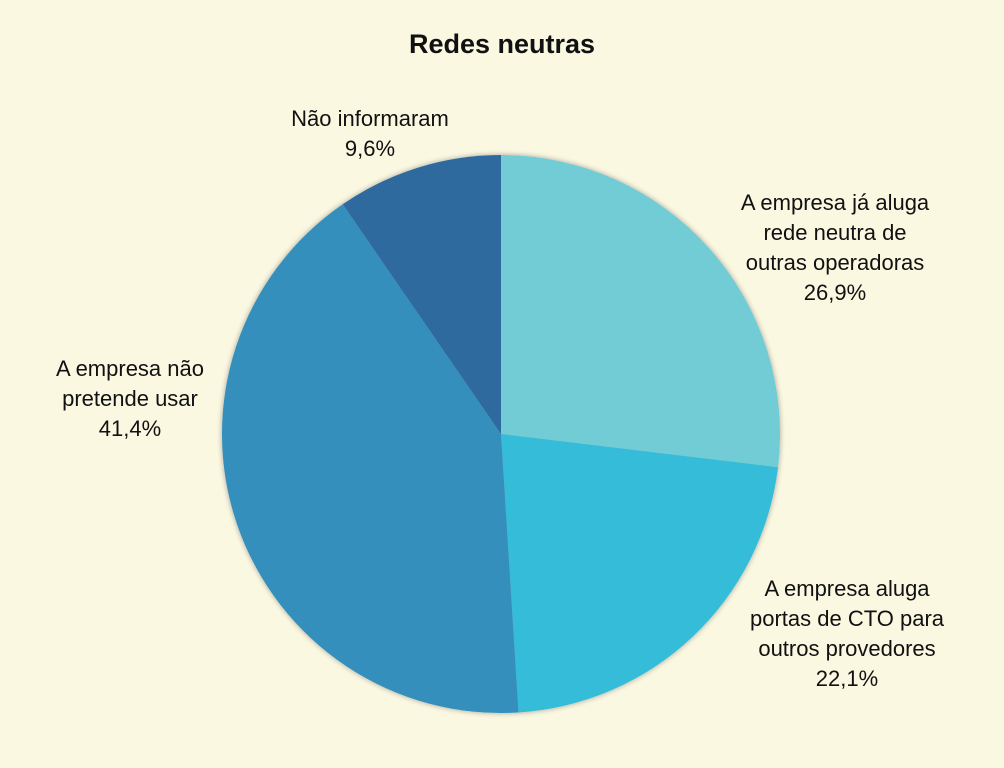  What do you see at coordinates (370, 134) in the screenshot?
I see `slice-label-nao-informaram: Não informaram 9,6%` at bounding box center [370, 134].